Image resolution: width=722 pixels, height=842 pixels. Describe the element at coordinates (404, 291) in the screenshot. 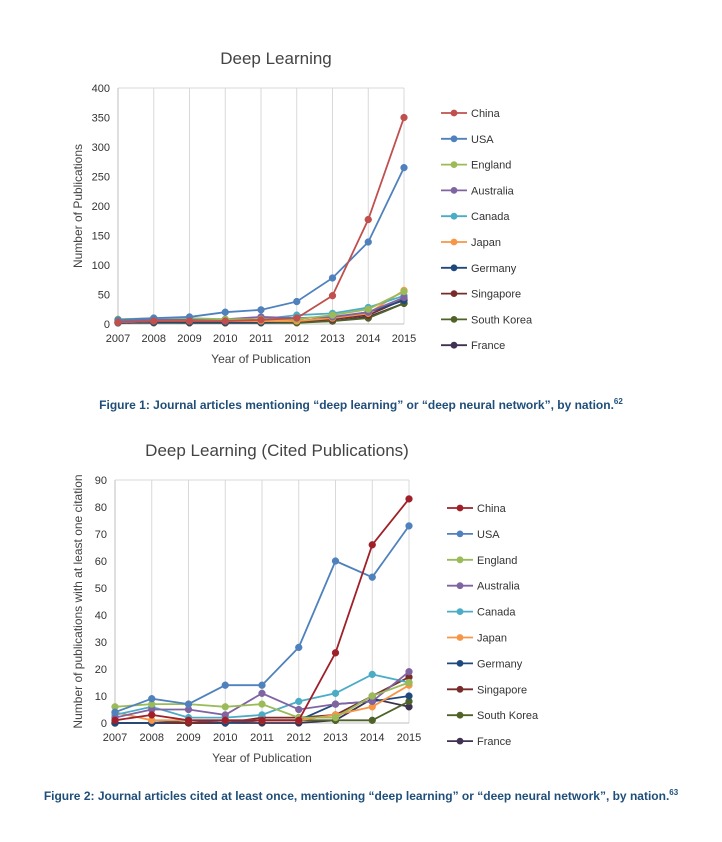

I see `chart-1-point-england-2015` at that location.